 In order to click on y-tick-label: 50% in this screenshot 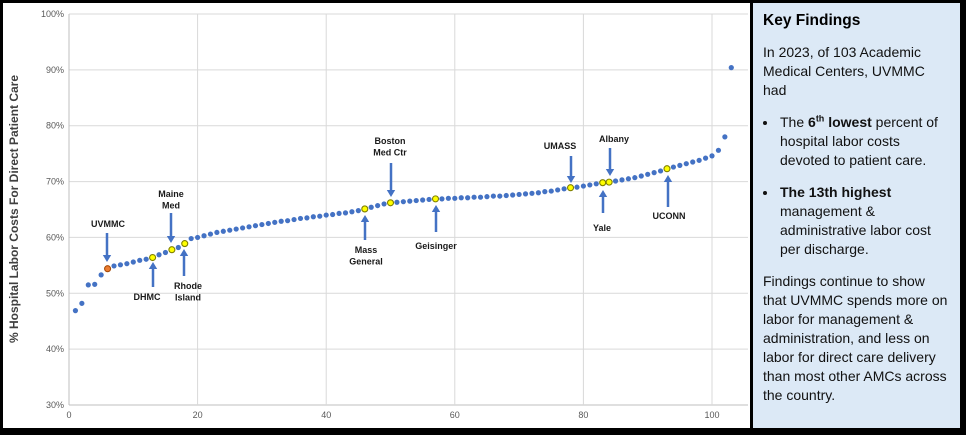, I will do `click(55, 293)`.